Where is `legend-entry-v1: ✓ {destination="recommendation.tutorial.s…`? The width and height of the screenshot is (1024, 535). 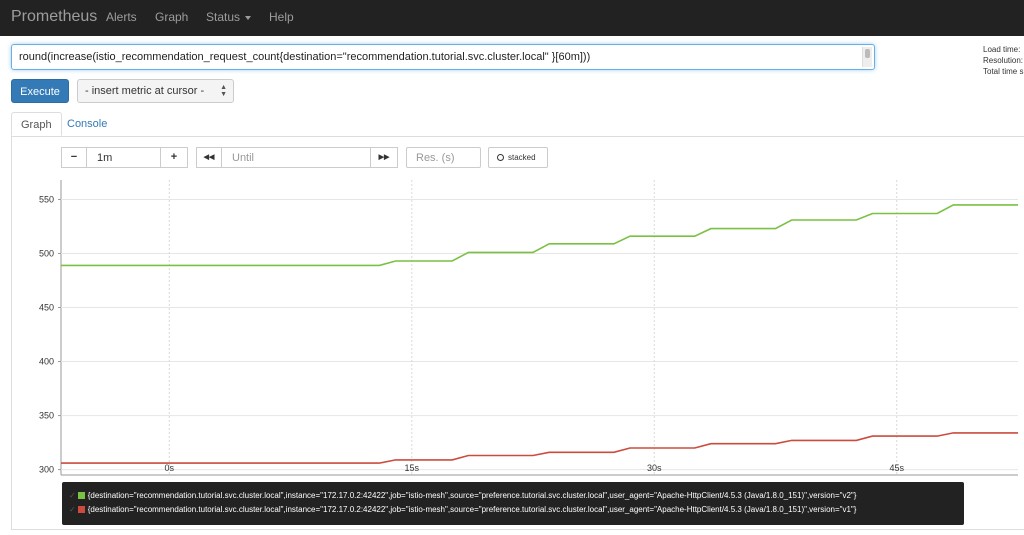 legend-entry-v1: ✓ {destination="recommendation.tutorial.s… is located at coordinates (462, 512).